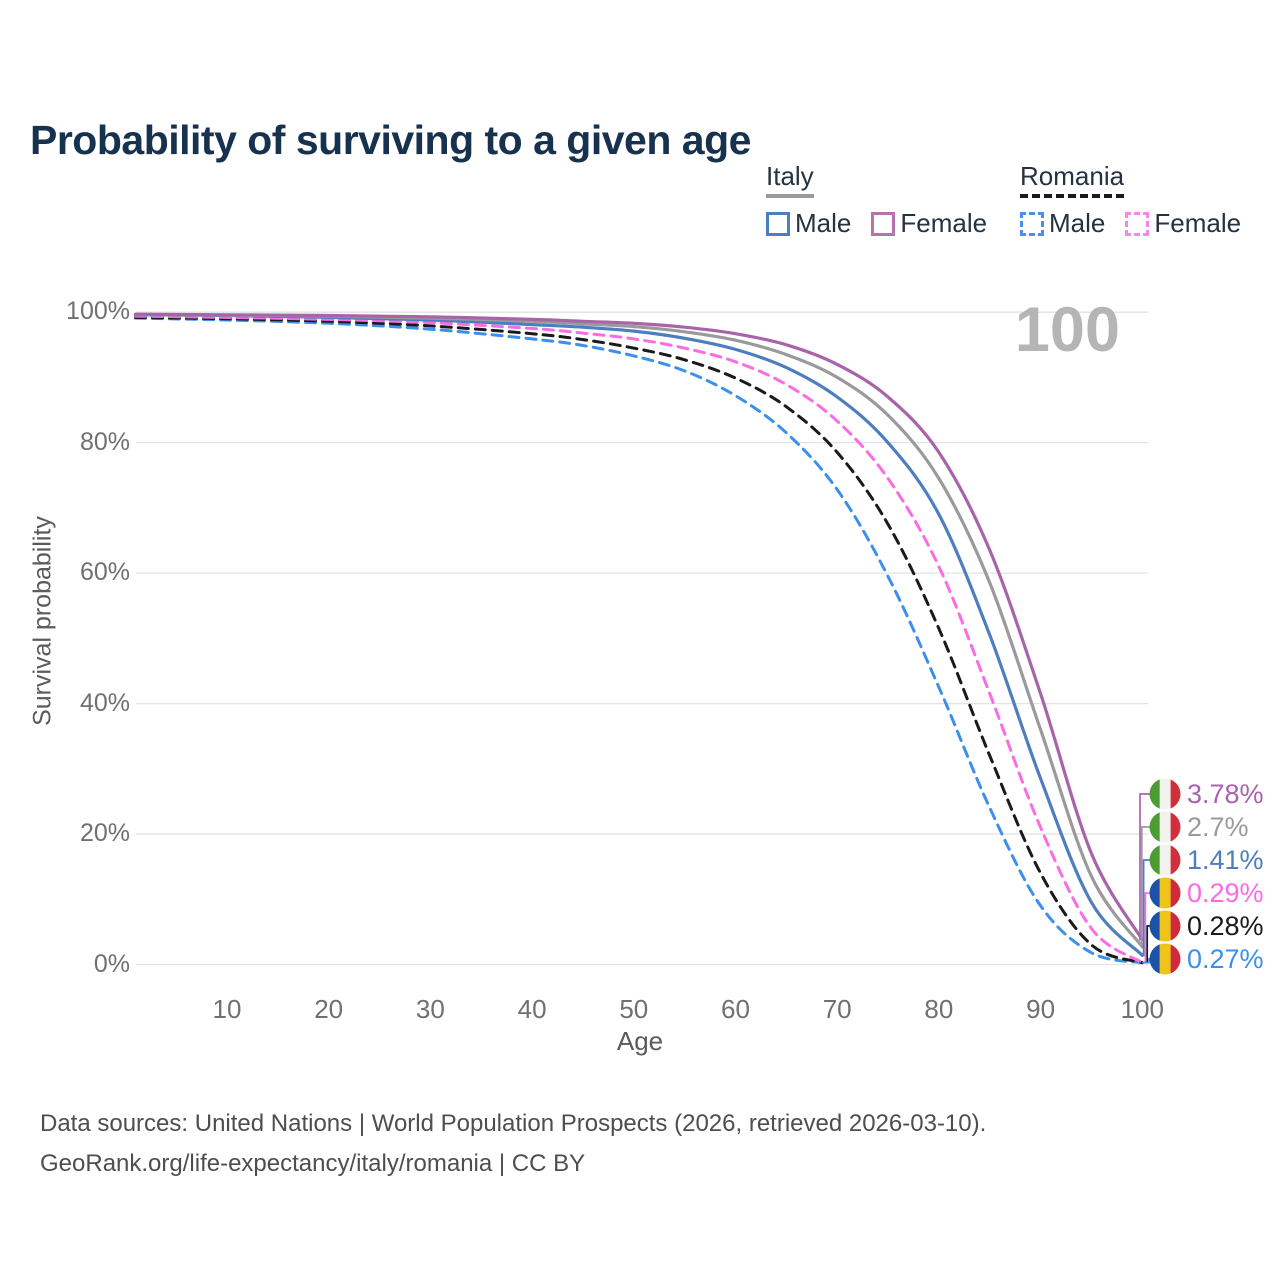 The image size is (1280, 1280). Describe the element at coordinates (1142, 1009) in the screenshot. I see `x-tick-label-100: 100` at that location.